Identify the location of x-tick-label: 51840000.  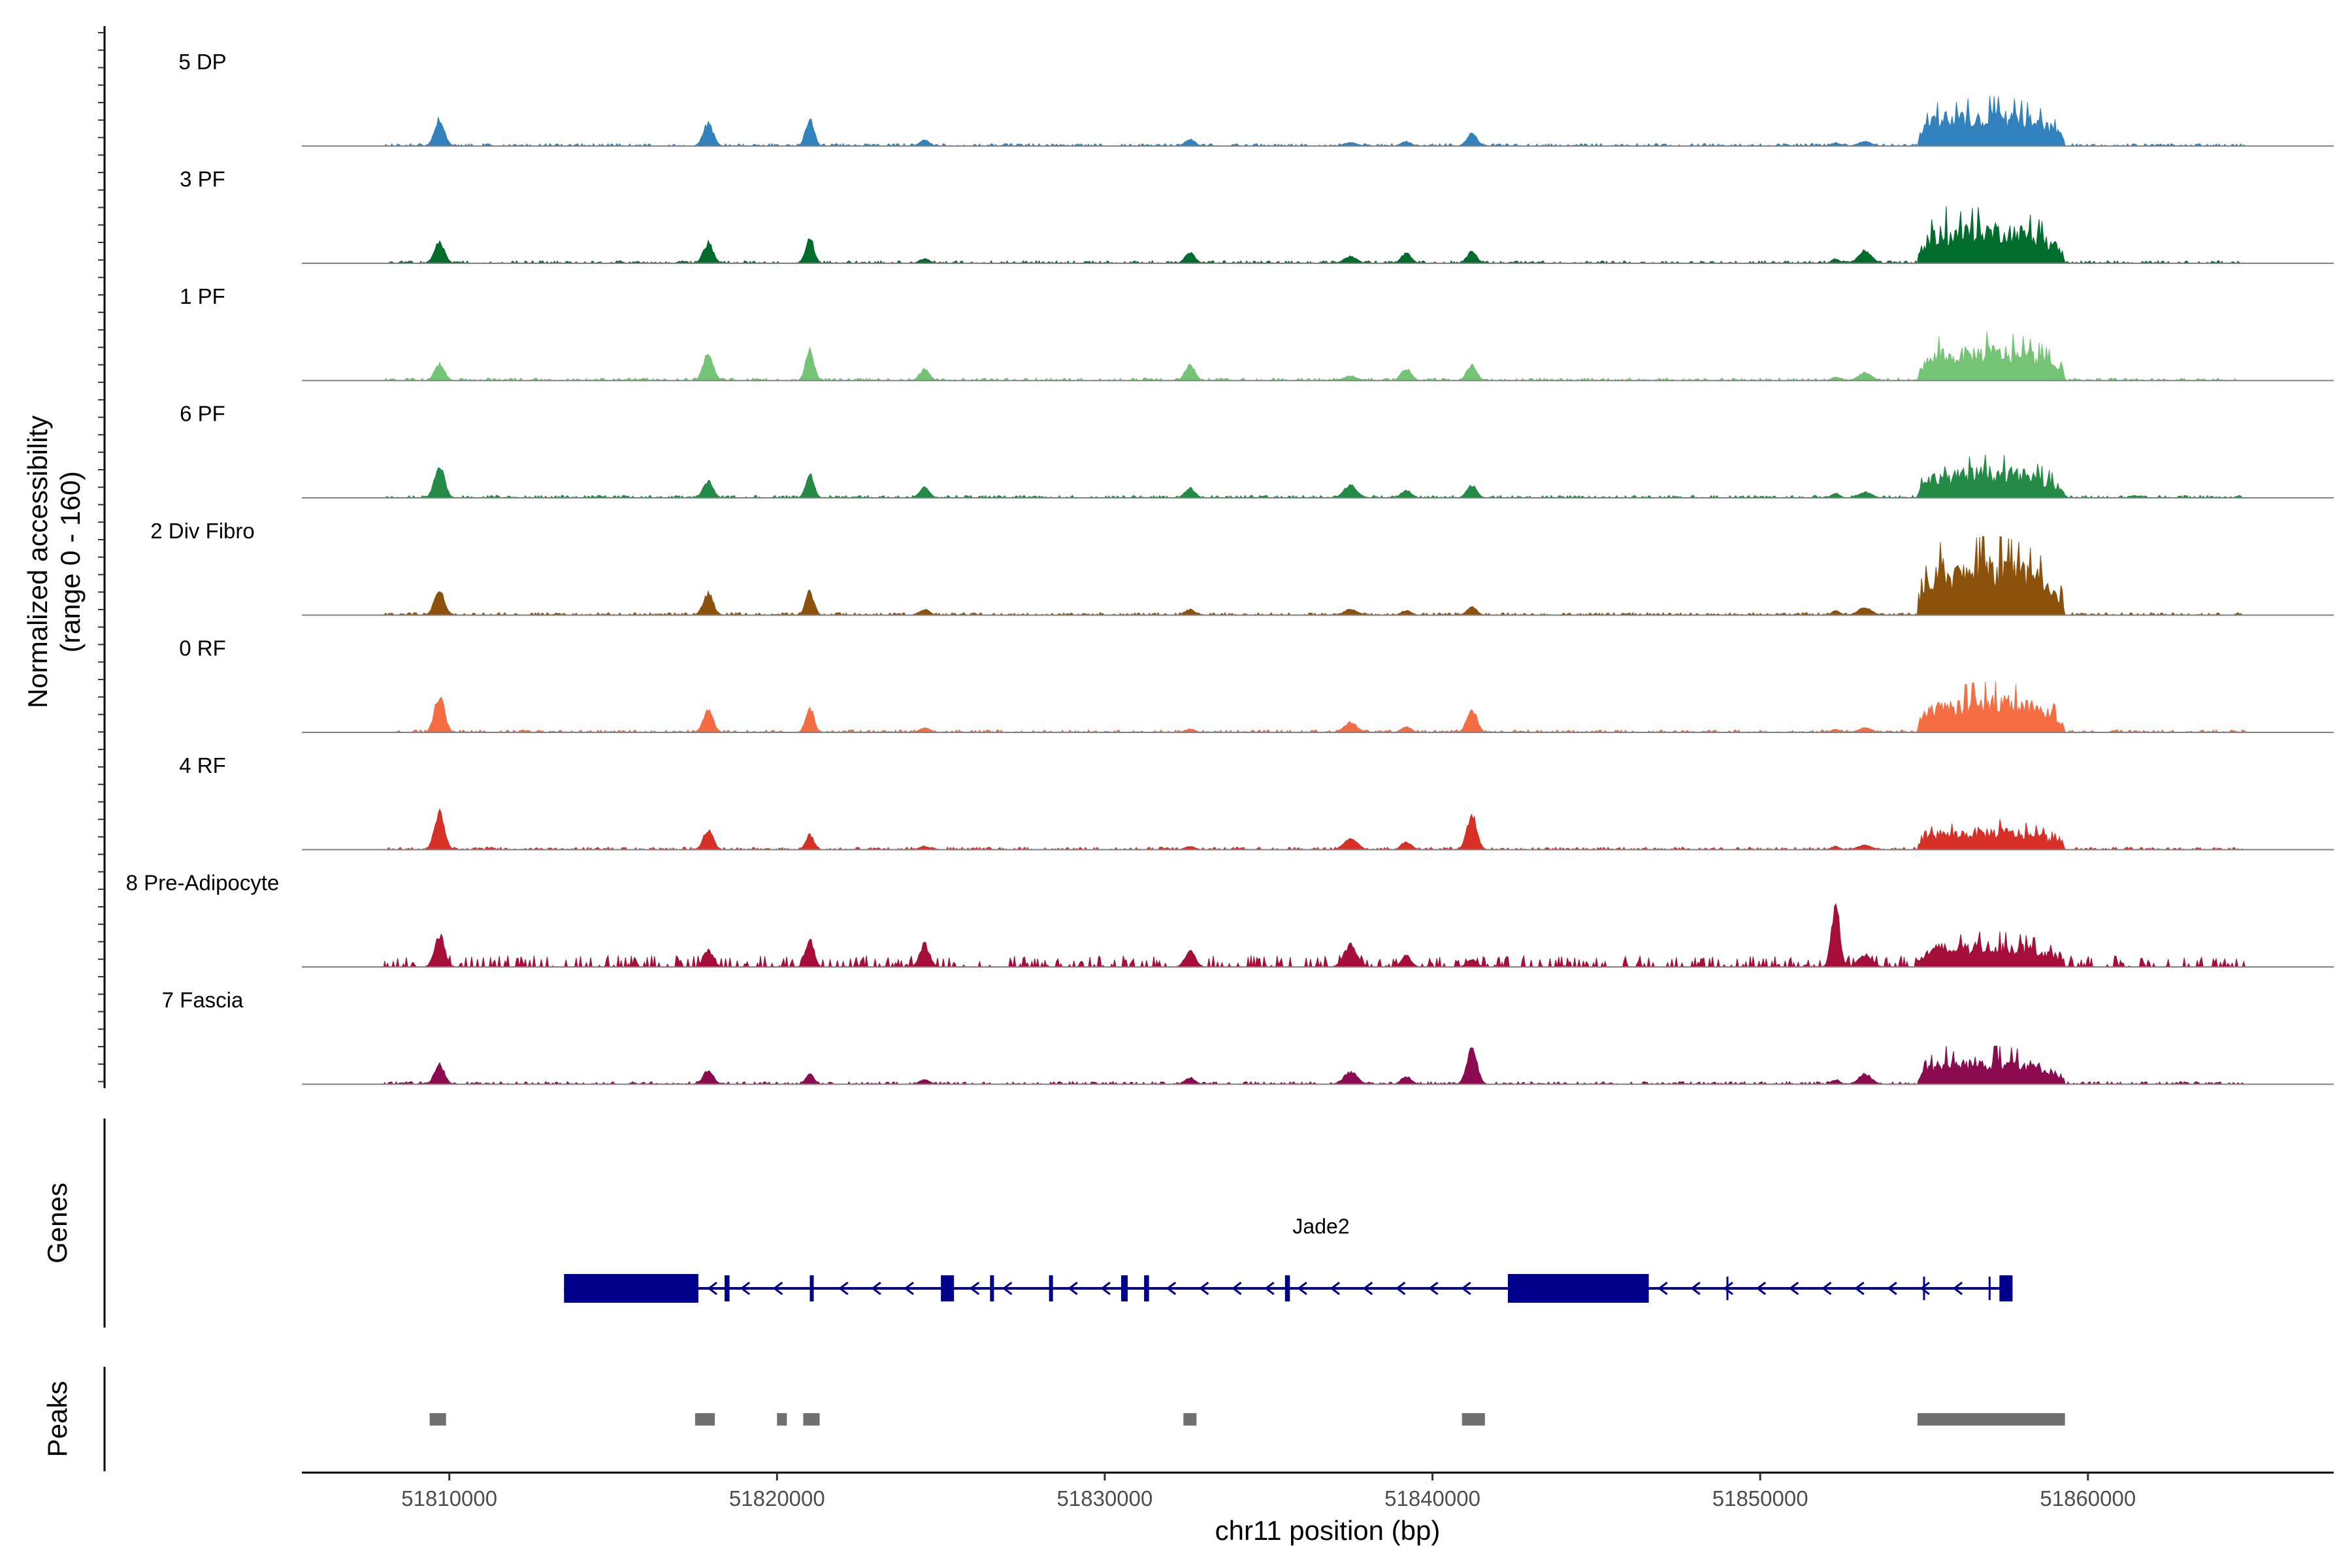
(1432, 1498).